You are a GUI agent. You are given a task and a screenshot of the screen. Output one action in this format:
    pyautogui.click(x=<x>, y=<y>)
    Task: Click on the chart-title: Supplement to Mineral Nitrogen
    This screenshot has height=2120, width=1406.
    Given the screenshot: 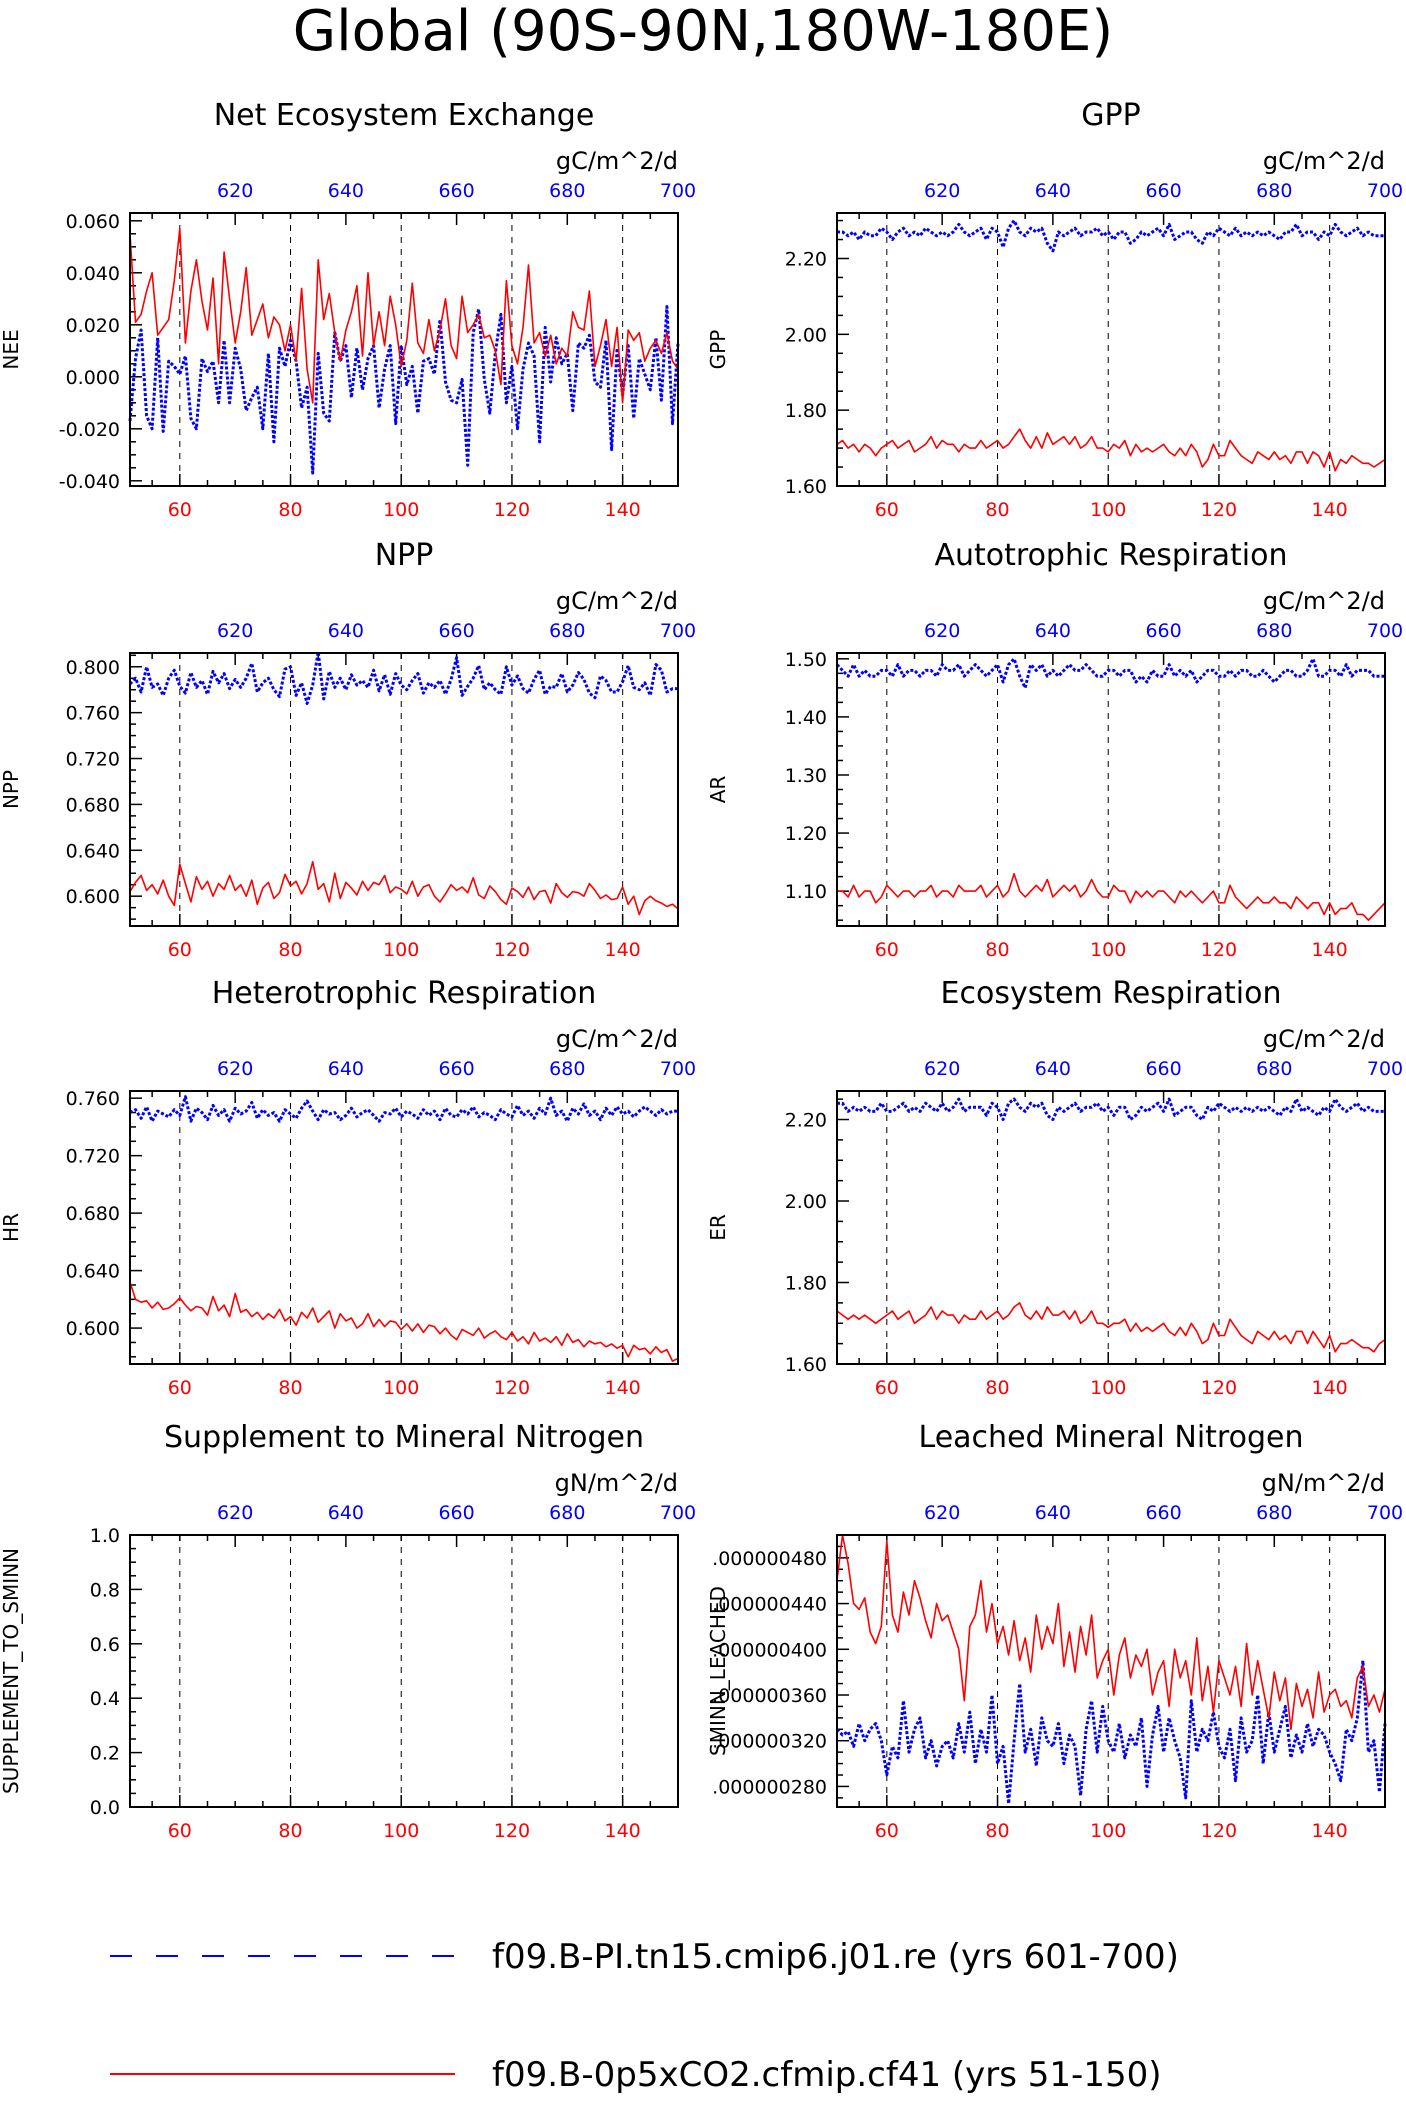 What is the action you would take?
    pyautogui.click(x=404, y=1437)
    